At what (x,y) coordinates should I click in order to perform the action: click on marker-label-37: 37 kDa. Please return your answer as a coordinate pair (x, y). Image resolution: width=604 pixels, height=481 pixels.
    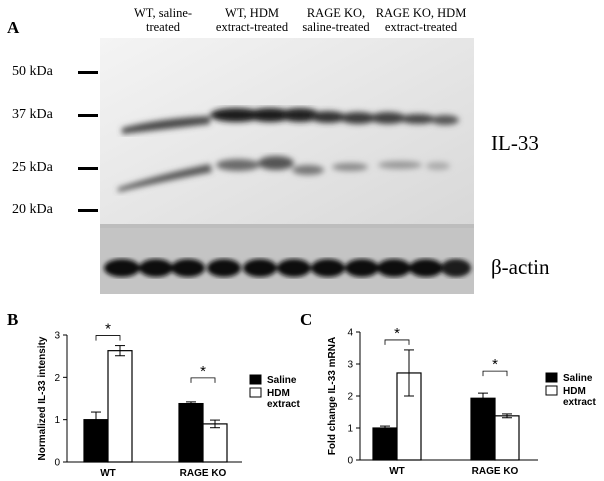
    Looking at the image, I should click on (32, 114).